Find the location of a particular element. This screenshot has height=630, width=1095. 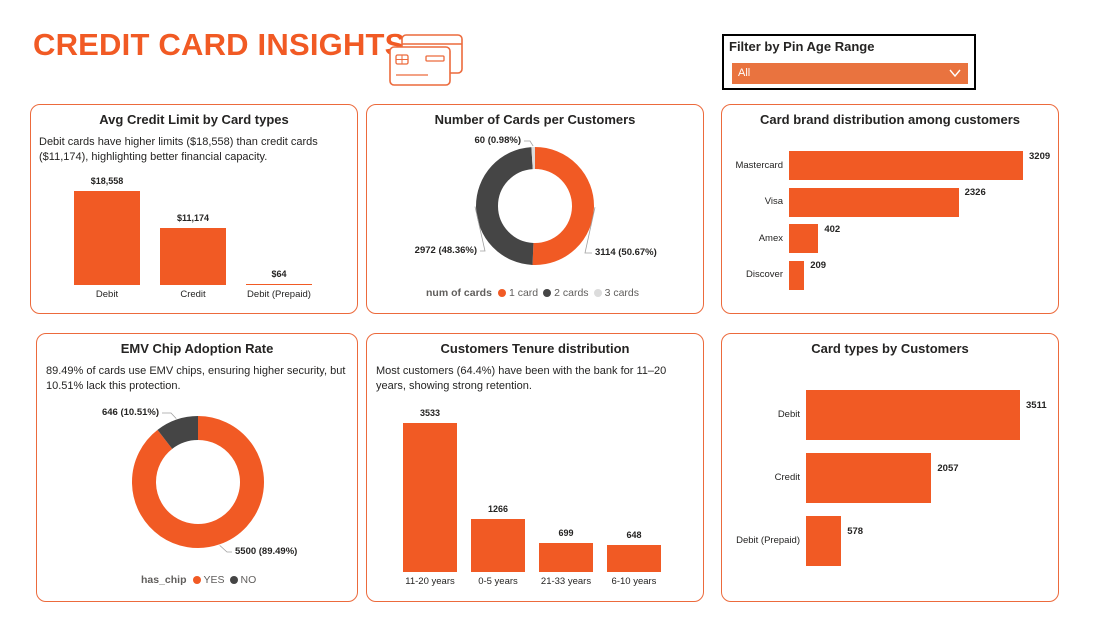

donut-slice-yes is located at coordinates (198, 482).